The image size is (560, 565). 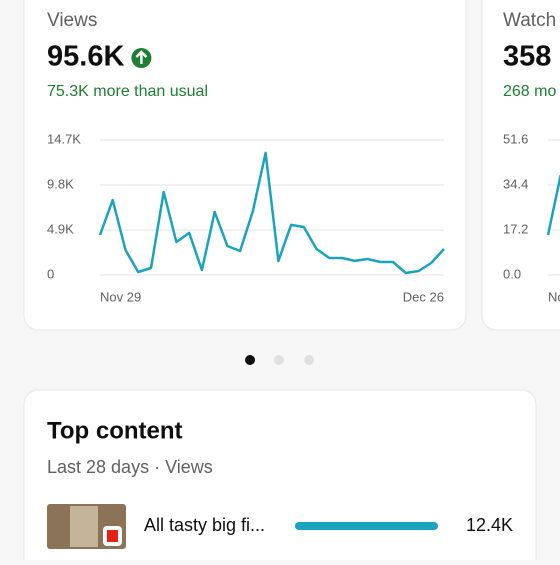 I want to click on section-subtitle: Last 28 days · Views, so click(x=130, y=467).